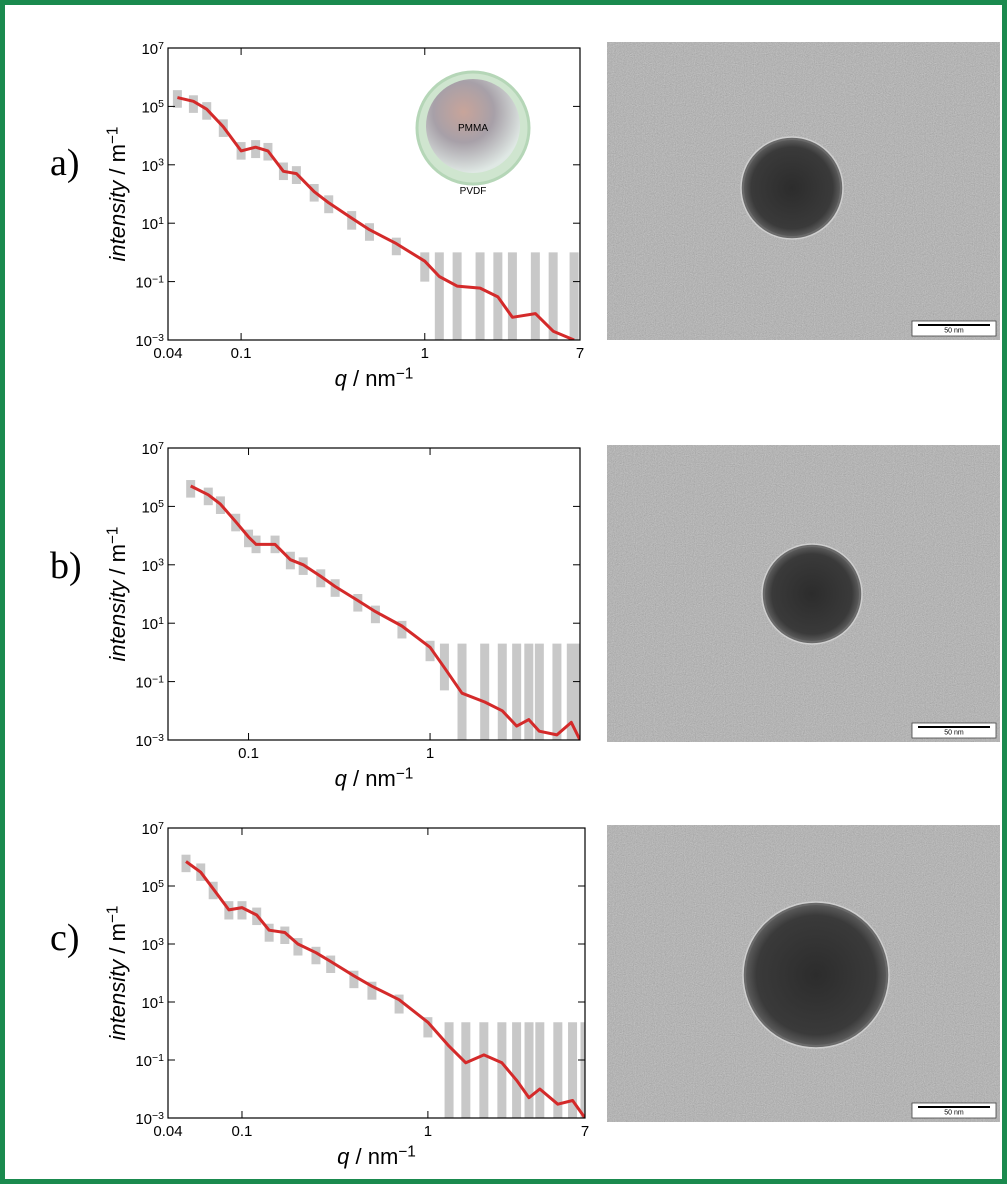 The height and width of the screenshot is (1184, 1007). What do you see at coordinates (66, 566) in the screenshot?
I see `panel-label: b)` at bounding box center [66, 566].